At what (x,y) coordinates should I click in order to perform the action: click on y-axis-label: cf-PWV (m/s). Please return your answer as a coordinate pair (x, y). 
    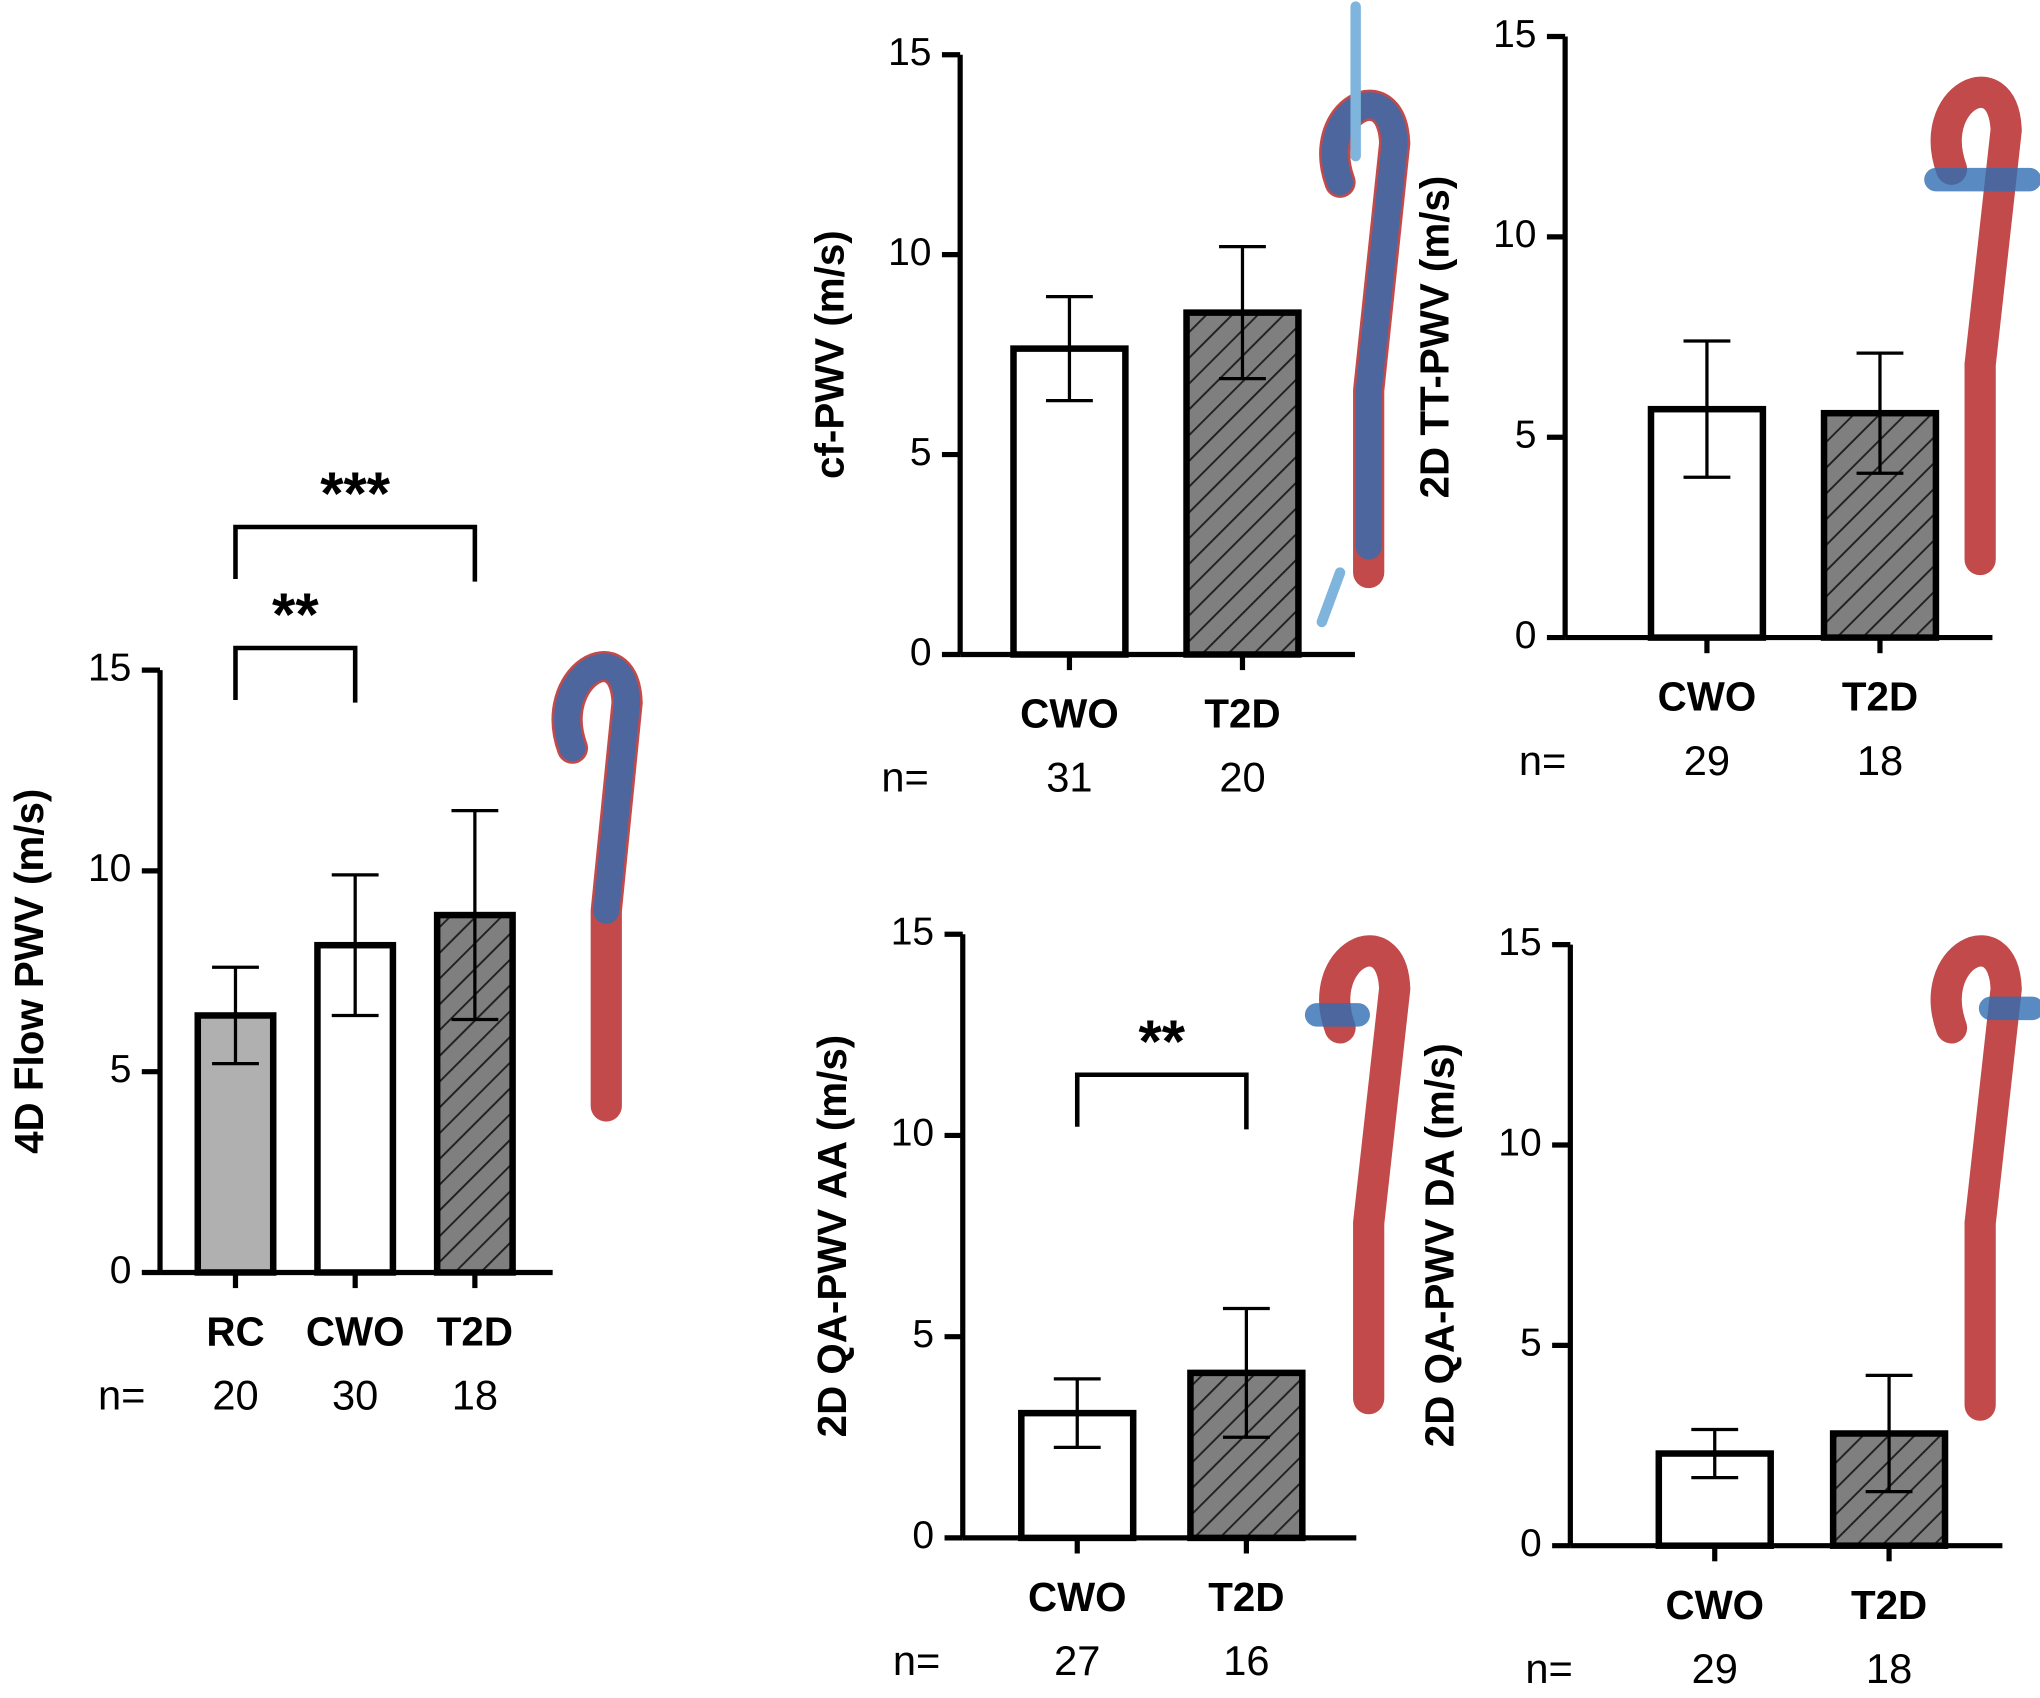
    Looking at the image, I should click on (829, 354).